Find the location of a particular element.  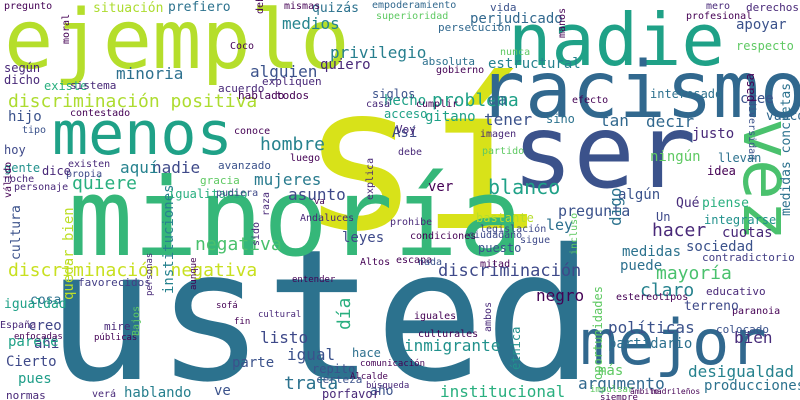

cloud-word: Así is located at coordinates (405, 133).